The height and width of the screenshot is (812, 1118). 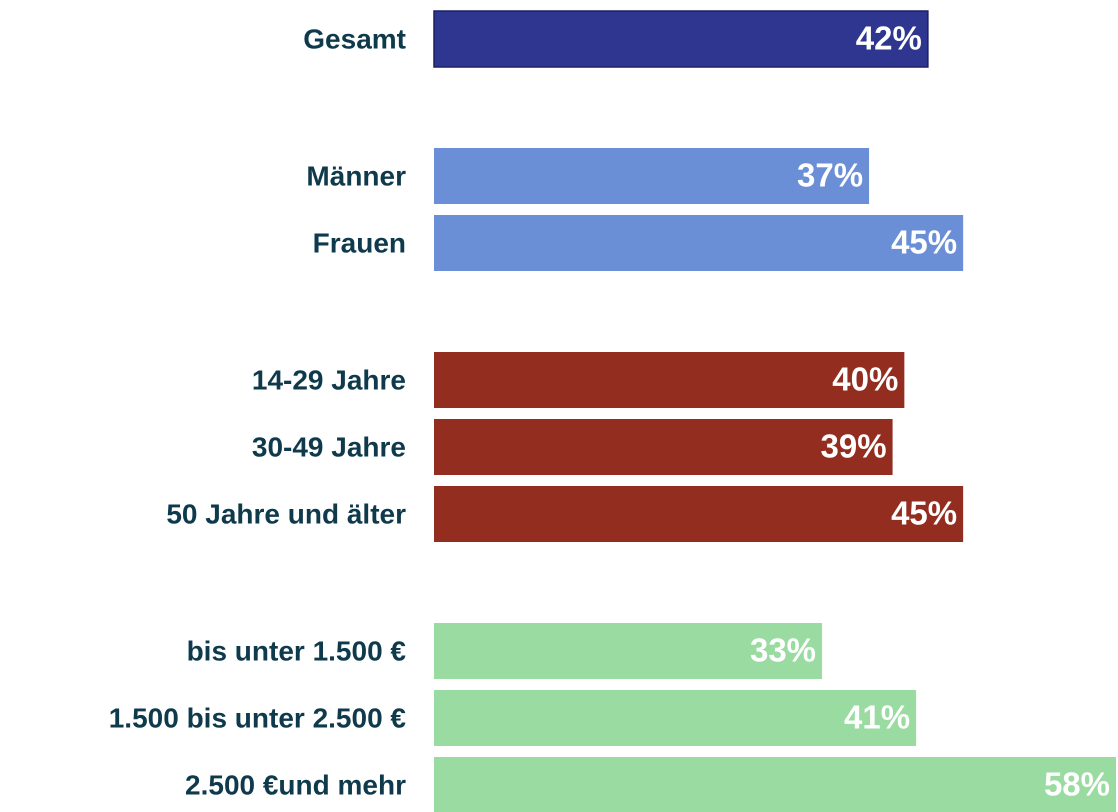 I want to click on category-label: 50 Jahre und älter, so click(x=286, y=513).